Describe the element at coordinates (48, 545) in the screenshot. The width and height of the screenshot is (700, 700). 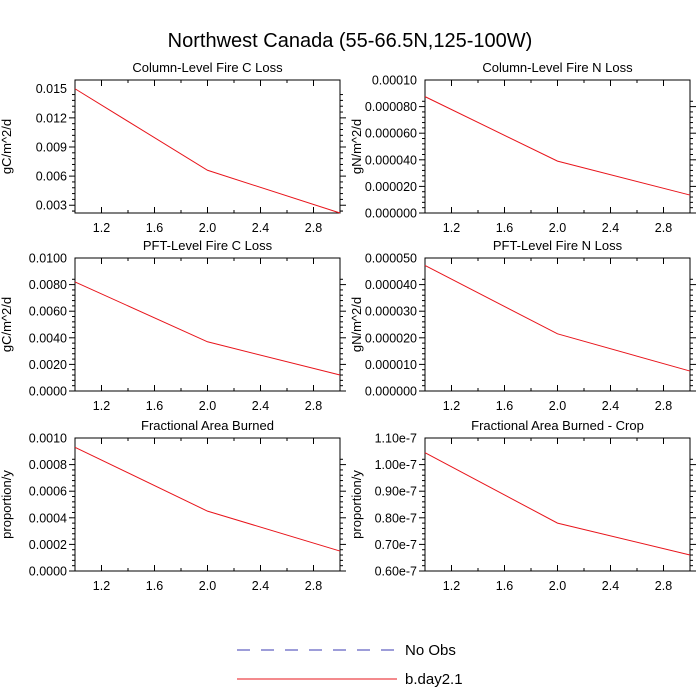
I see `y-tick-label: 0.0002` at that location.